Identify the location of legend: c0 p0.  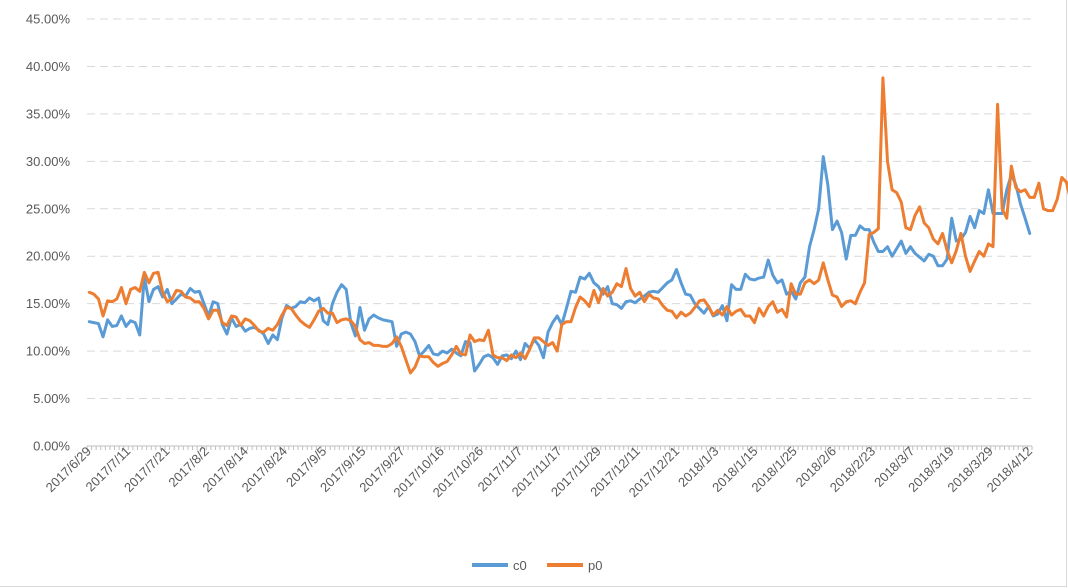
(537, 565).